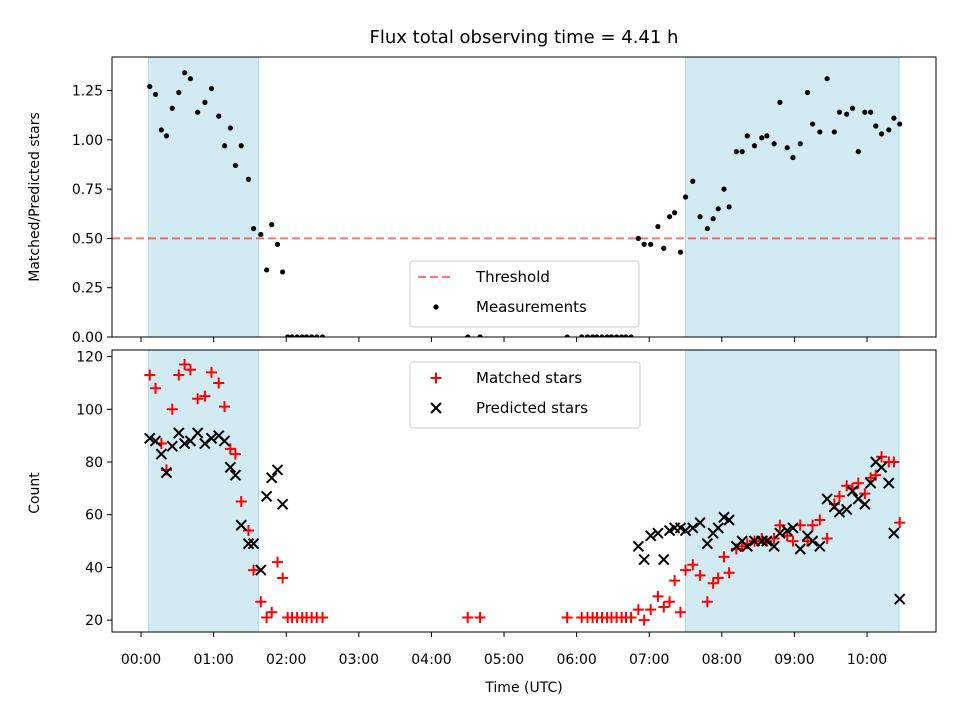 This screenshot has height=724, width=960. What do you see at coordinates (35, 493) in the screenshot?
I see `bottom-y-axis-label: Count` at bounding box center [35, 493].